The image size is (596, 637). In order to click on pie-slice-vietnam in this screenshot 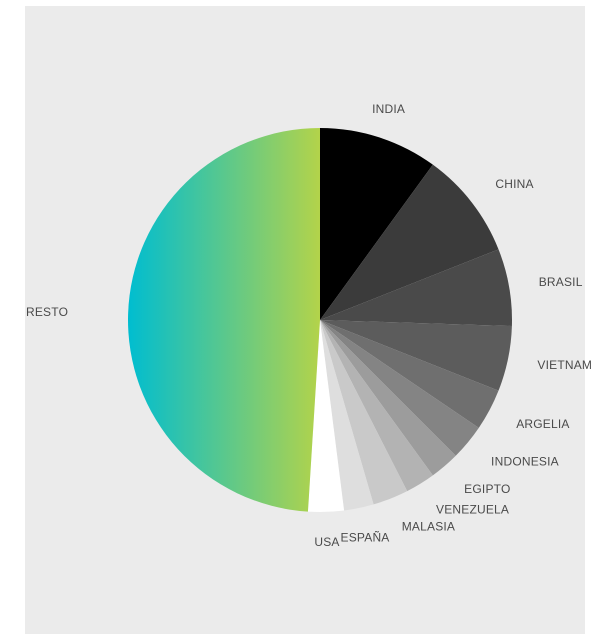, I will do `click(416, 355)`.